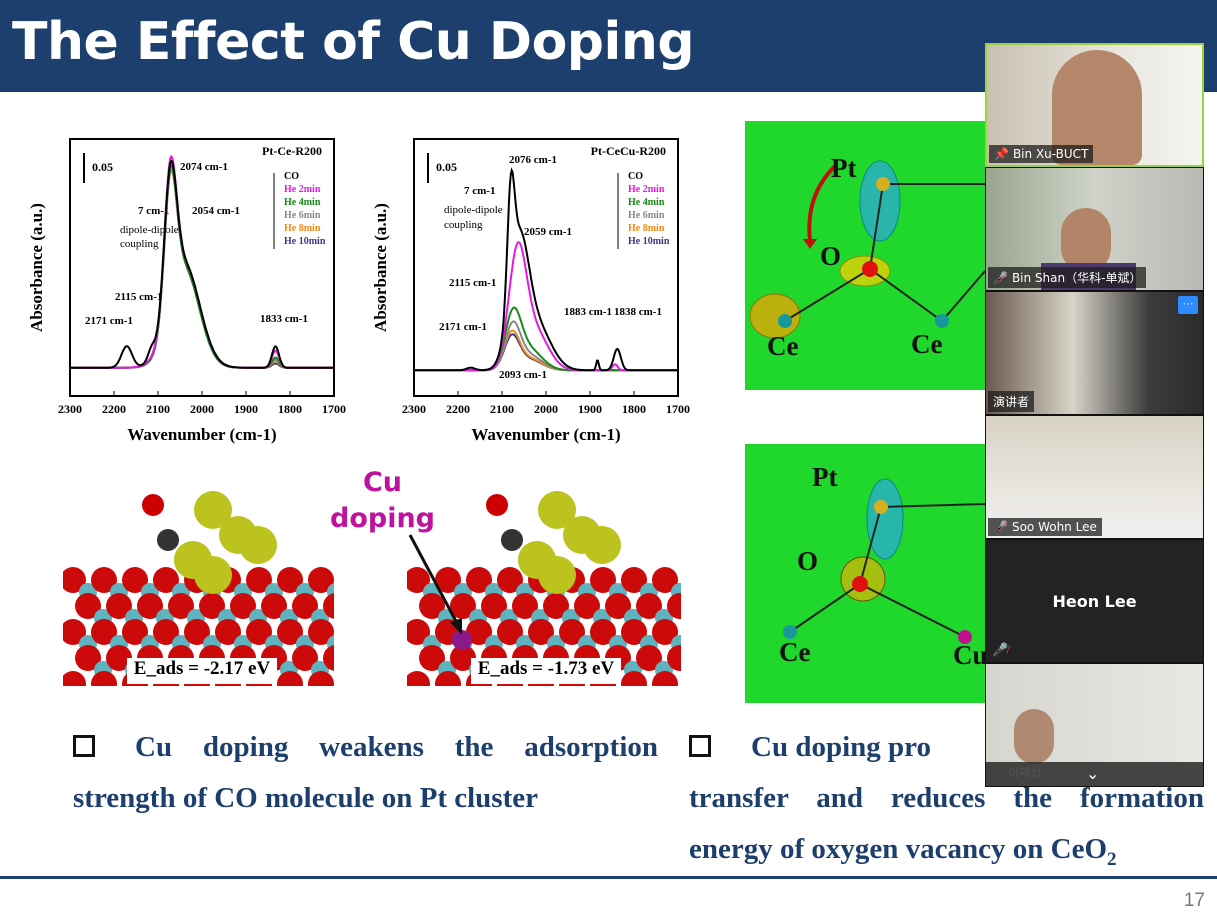  I want to click on peak-annotation: 2171 cm-1, so click(463, 327).